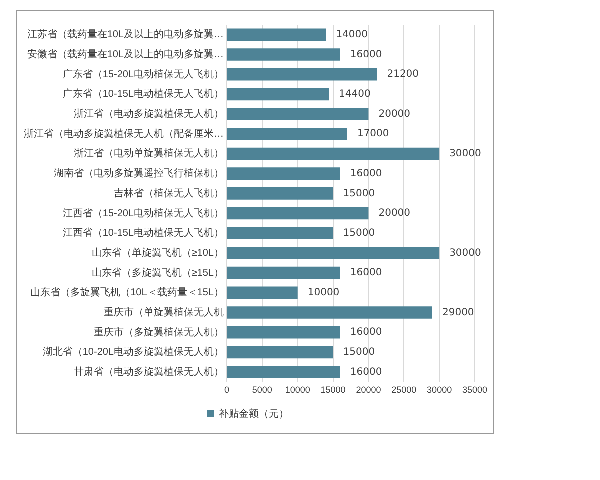  I want to click on y-tick-label: 江西省（15-20L电动植保无人飞机）, so click(143, 213).